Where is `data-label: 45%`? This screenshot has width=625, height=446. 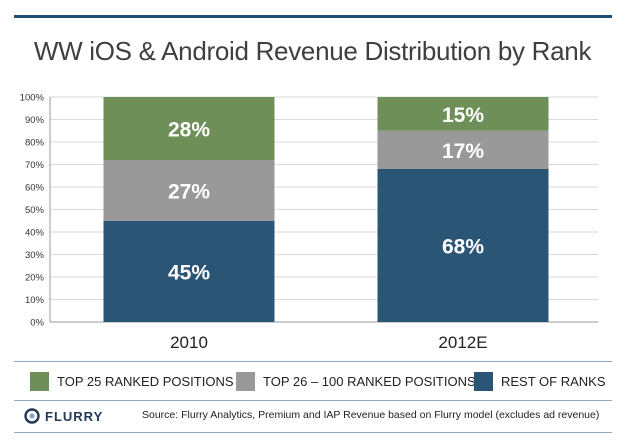
data-label: 45% is located at coordinates (189, 272).